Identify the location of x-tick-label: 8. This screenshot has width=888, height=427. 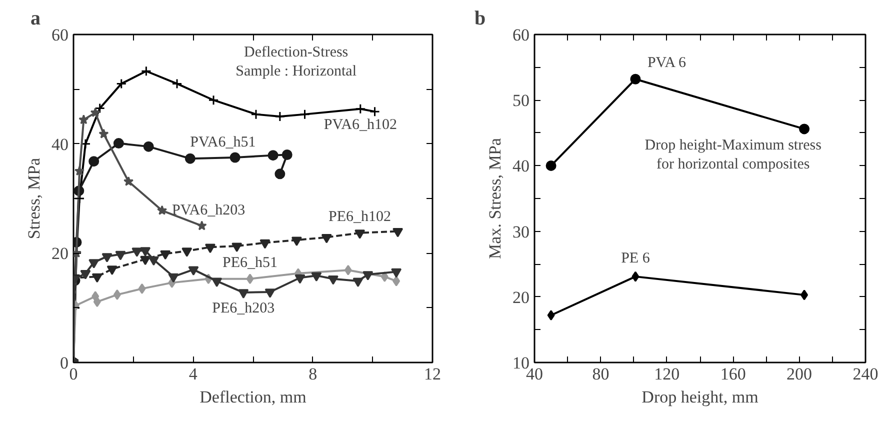
(313, 374).